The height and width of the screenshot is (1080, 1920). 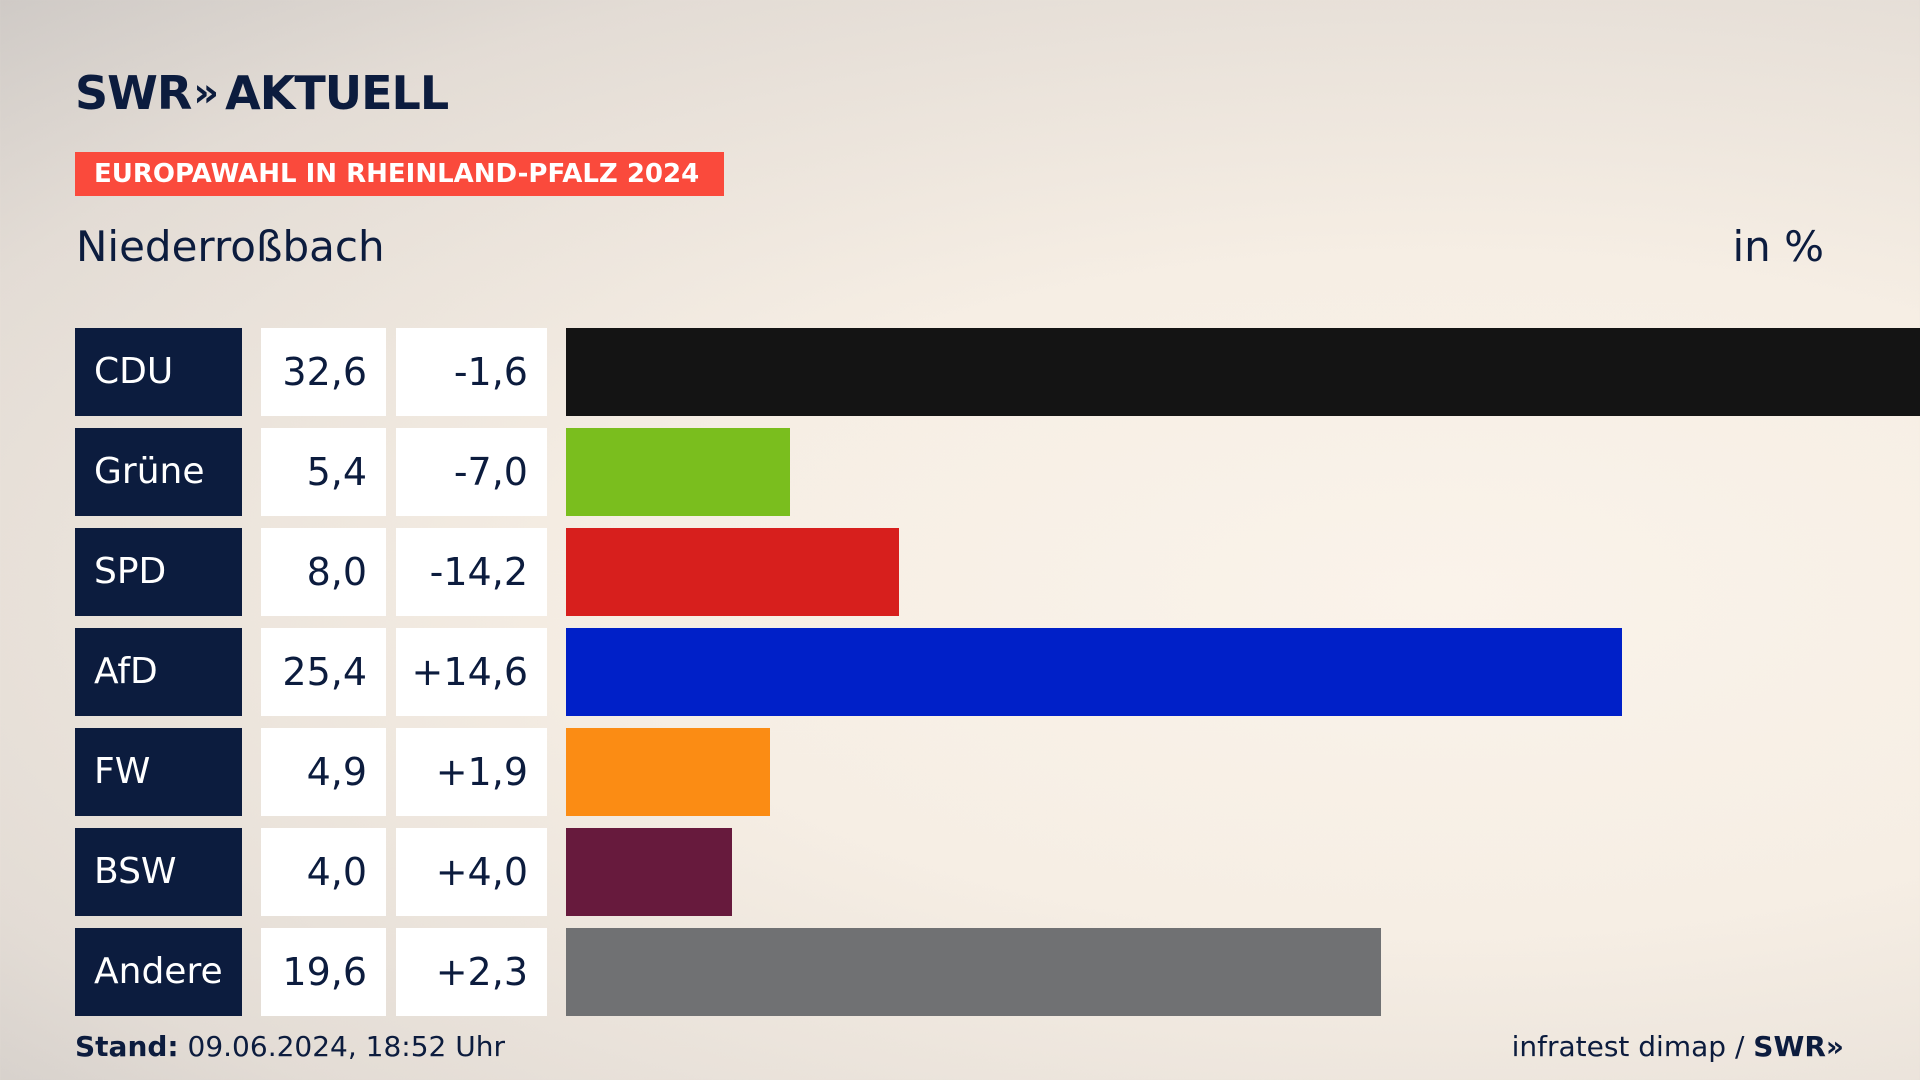 I want to click on source-text: infratest dimap /, so click(x=1628, y=1046).